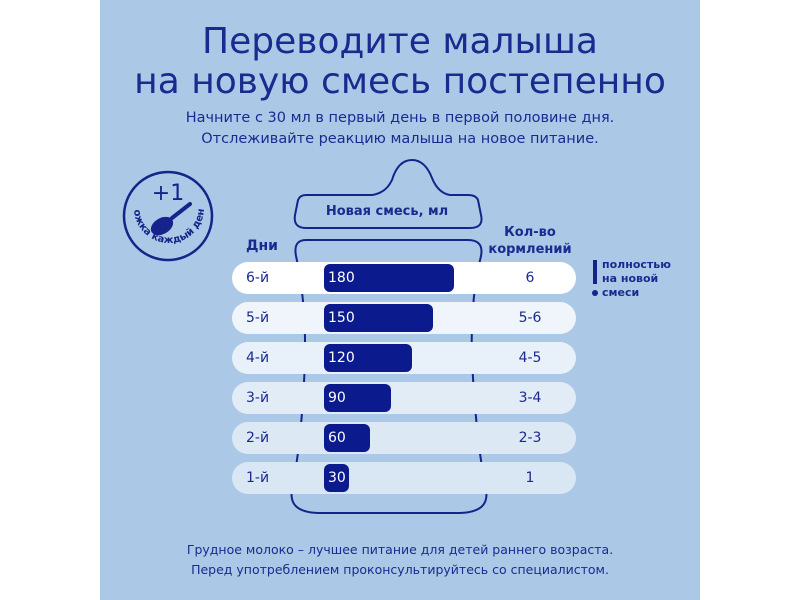 This screenshot has width=800, height=600. Describe the element at coordinates (378, 318) in the screenshot. I see `bar: 150` at that location.